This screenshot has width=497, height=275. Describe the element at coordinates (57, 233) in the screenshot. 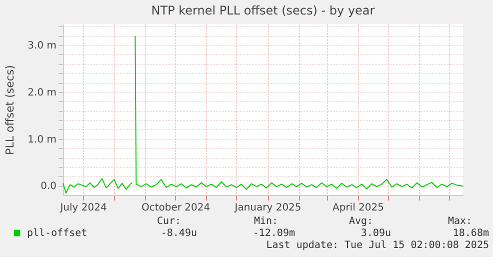

I see `legend-label: pll-offset` at that location.